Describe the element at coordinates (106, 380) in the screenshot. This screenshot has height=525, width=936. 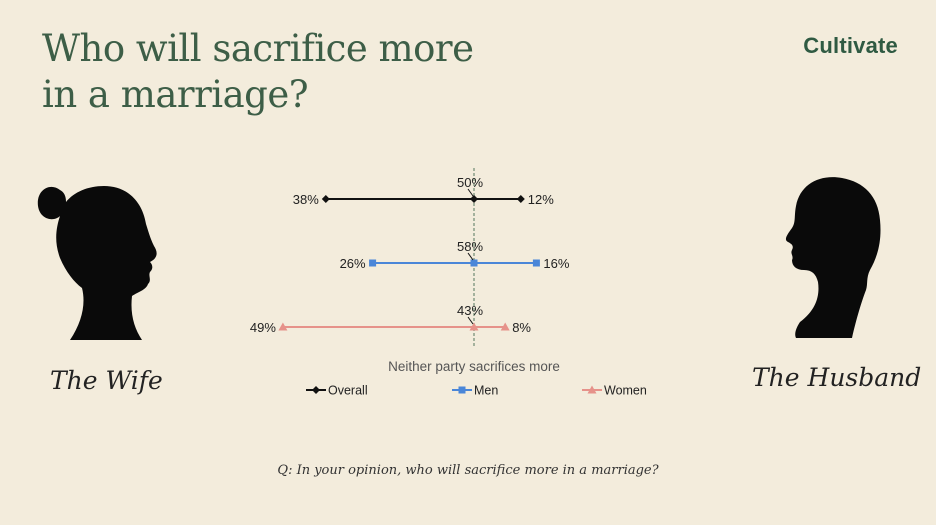
I see `wife-caption: The Wife` at that location.